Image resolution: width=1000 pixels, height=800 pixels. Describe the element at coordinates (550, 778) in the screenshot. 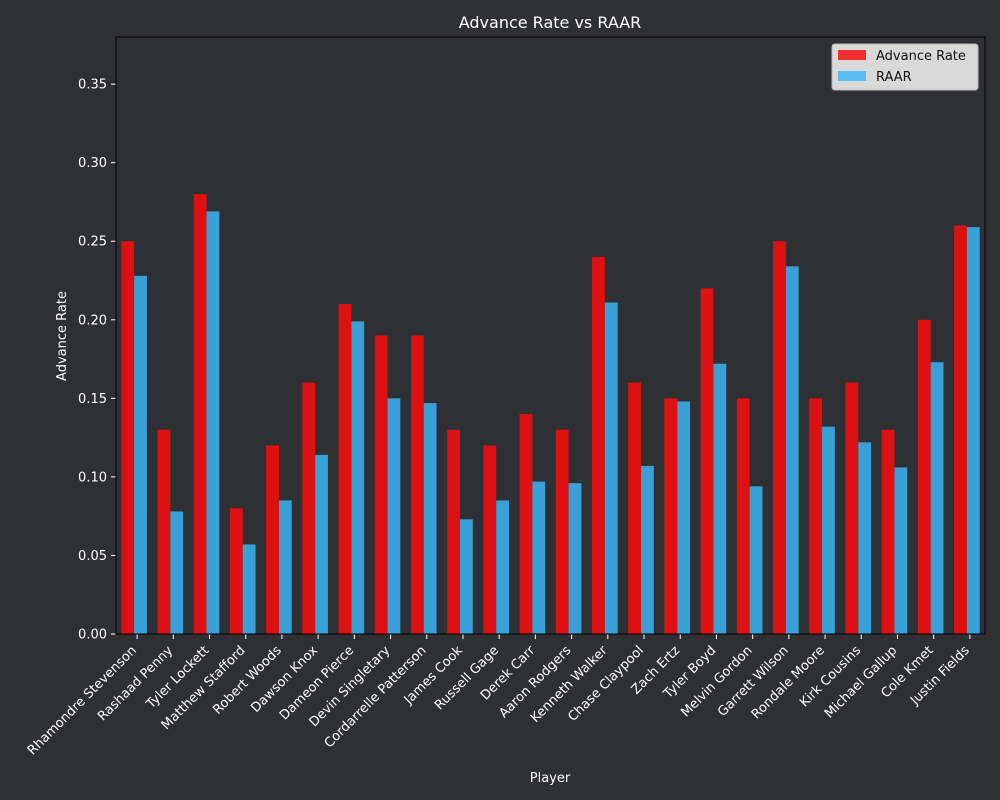

I see `x-axis-title: Player` at that location.